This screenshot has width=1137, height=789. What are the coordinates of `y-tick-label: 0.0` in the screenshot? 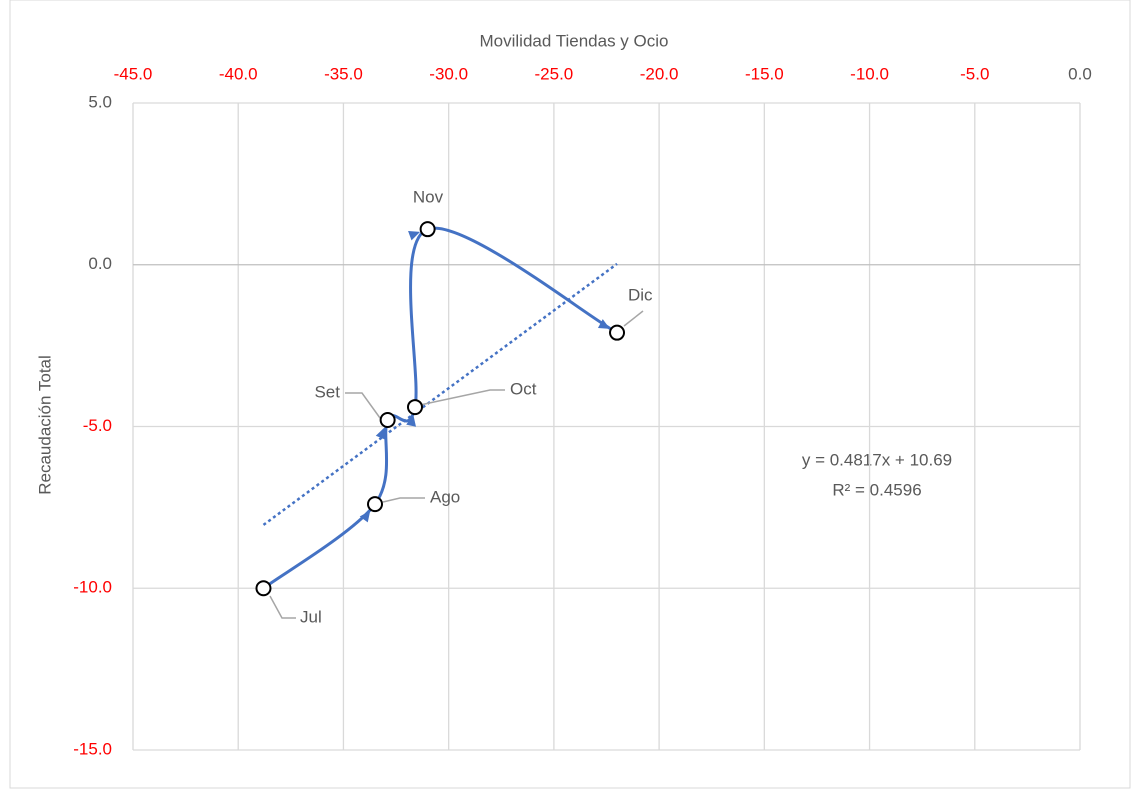 It's located at (100, 263).